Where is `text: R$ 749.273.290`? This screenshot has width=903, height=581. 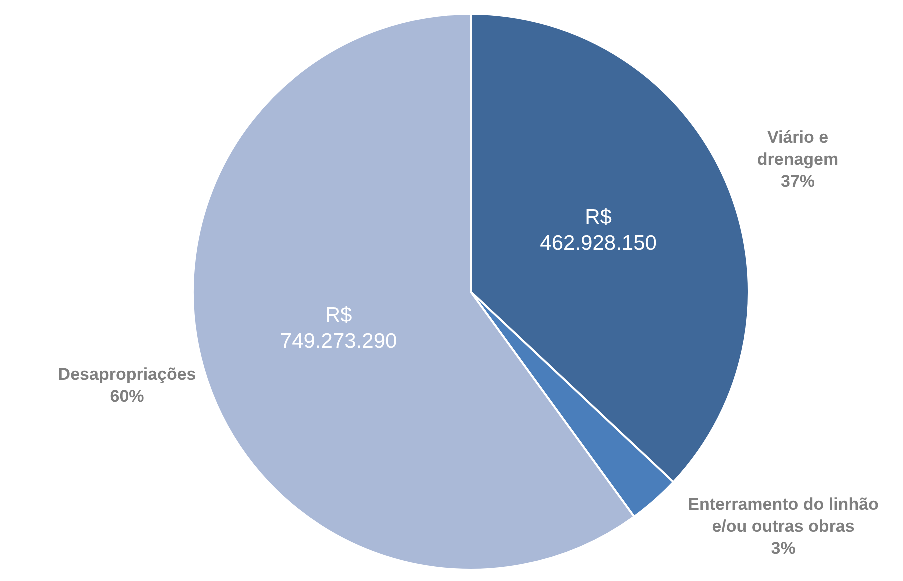 text: R$ 749.273.290 is located at coordinates (339, 328).